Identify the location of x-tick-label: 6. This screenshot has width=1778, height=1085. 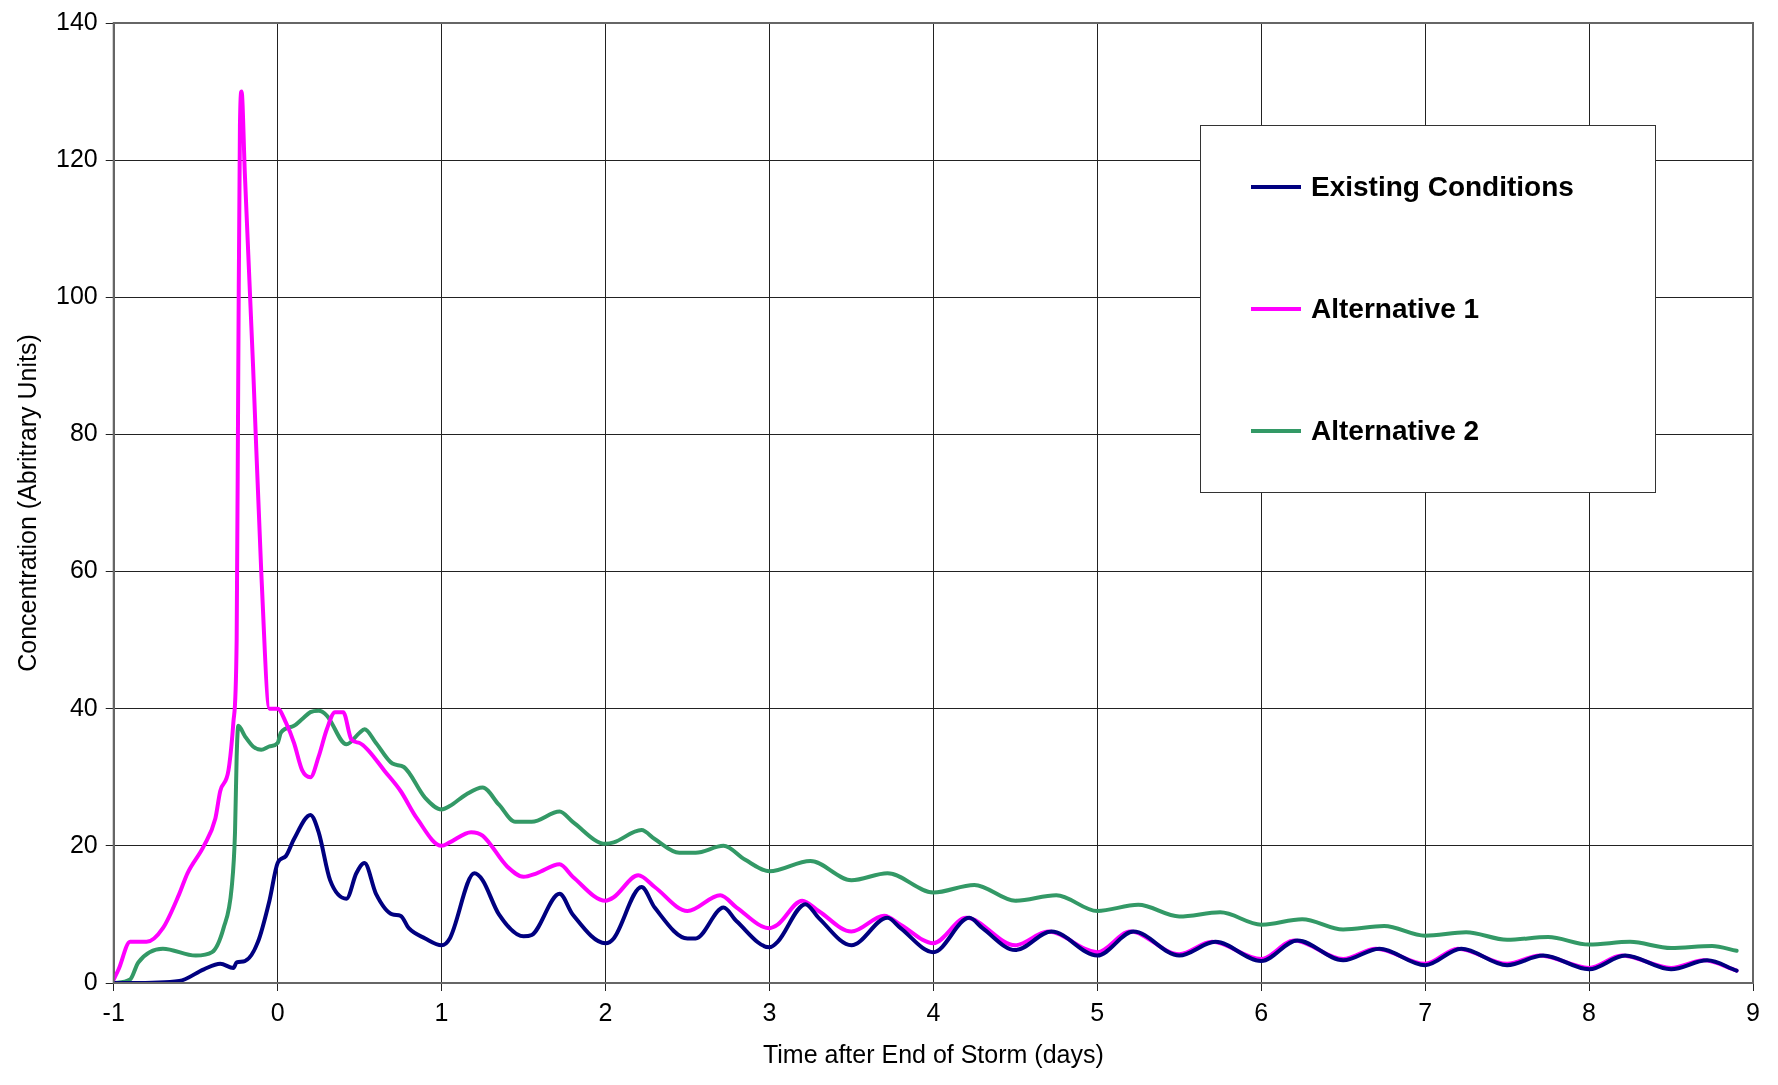
(1261, 1011).